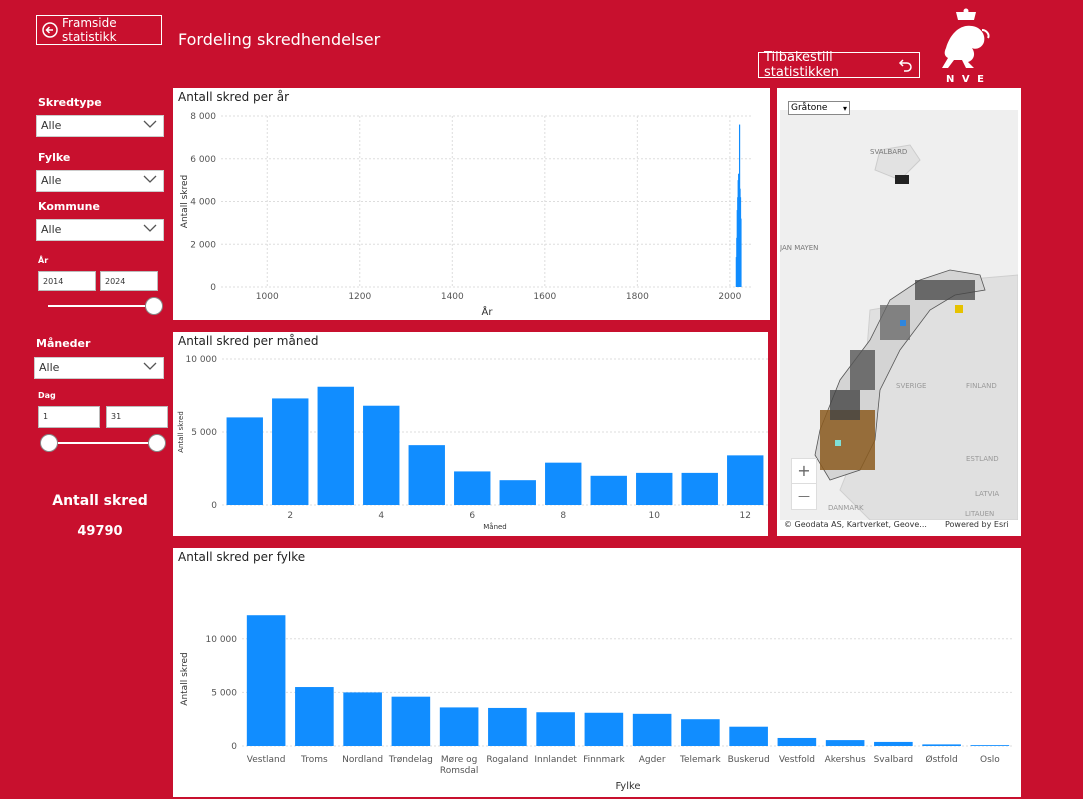 This screenshot has width=1083, height=799. I want to click on x-axis-title: Fylke, so click(627, 786).